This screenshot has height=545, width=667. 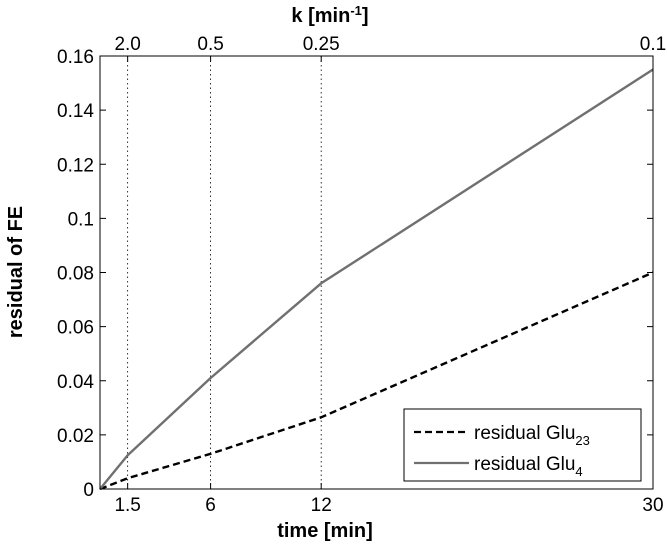 What do you see at coordinates (75, 165) in the screenshot?
I see `y-tick-label-6: 0.12` at bounding box center [75, 165].